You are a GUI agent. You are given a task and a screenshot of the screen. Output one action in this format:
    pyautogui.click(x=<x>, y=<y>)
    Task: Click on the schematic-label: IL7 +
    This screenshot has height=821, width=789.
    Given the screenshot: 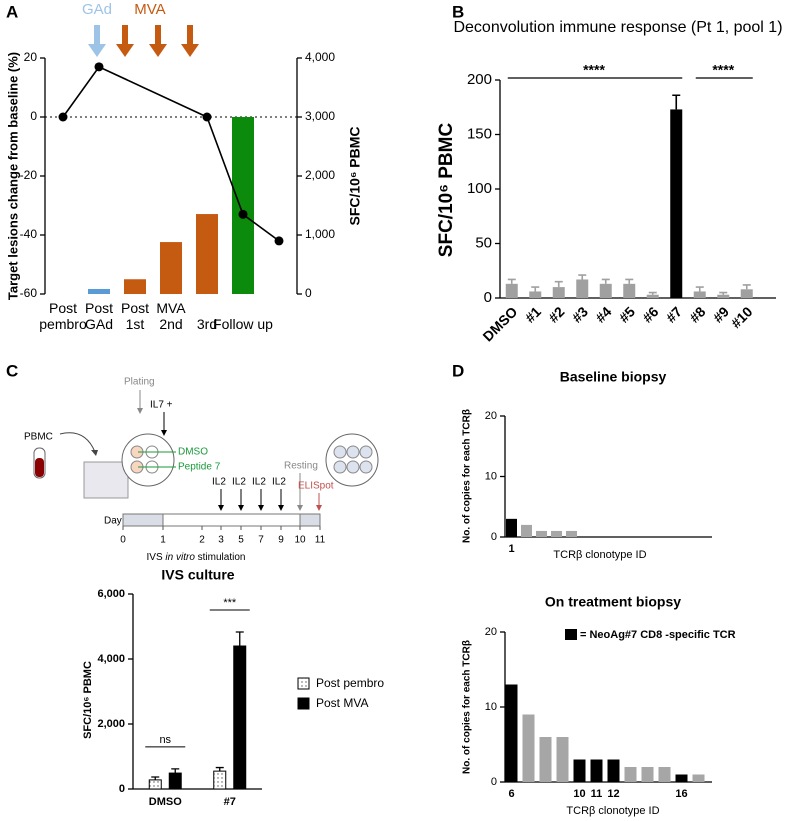 What is the action you would take?
    pyautogui.click(x=161, y=405)
    